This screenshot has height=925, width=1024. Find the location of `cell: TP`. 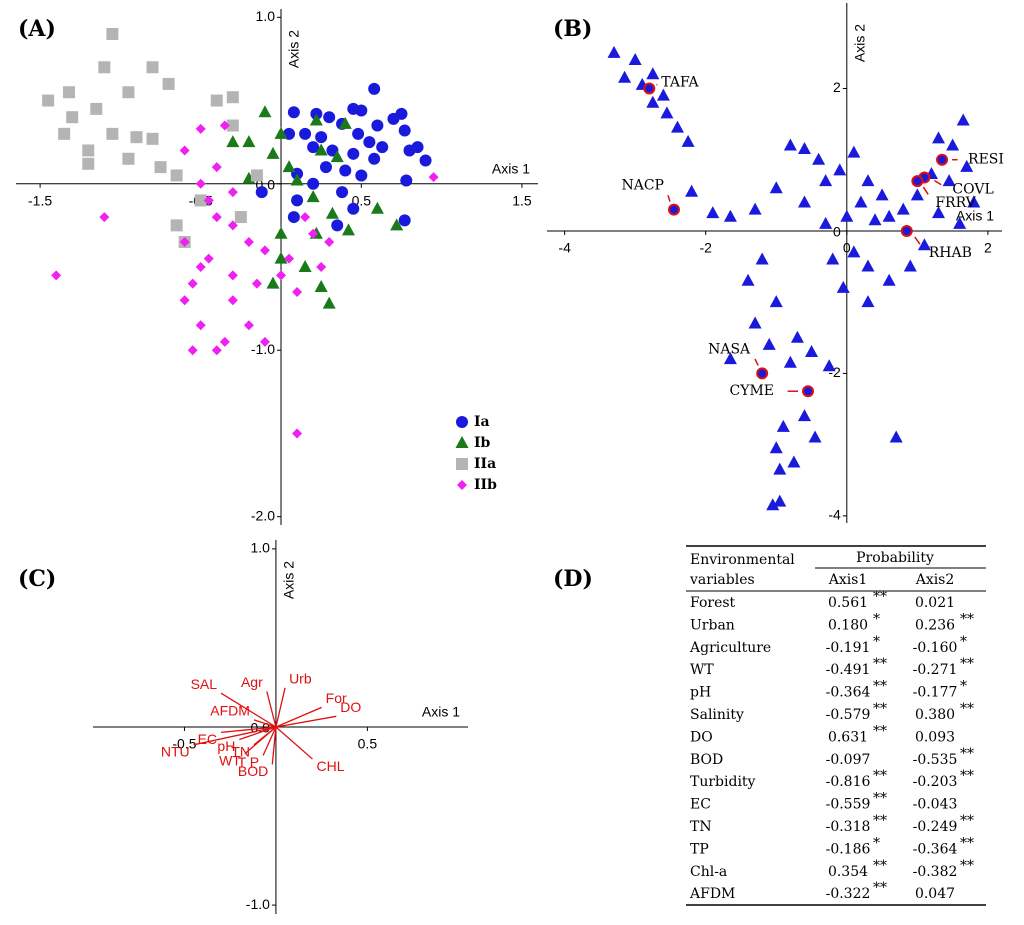

cell: TP is located at coordinates (699, 849).